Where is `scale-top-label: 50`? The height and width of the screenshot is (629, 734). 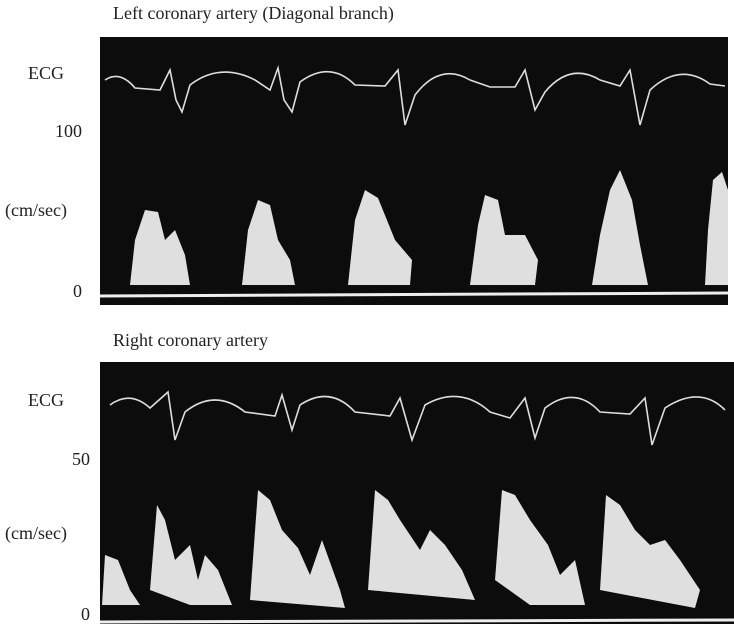 scale-top-label: 50 is located at coordinates (81, 459).